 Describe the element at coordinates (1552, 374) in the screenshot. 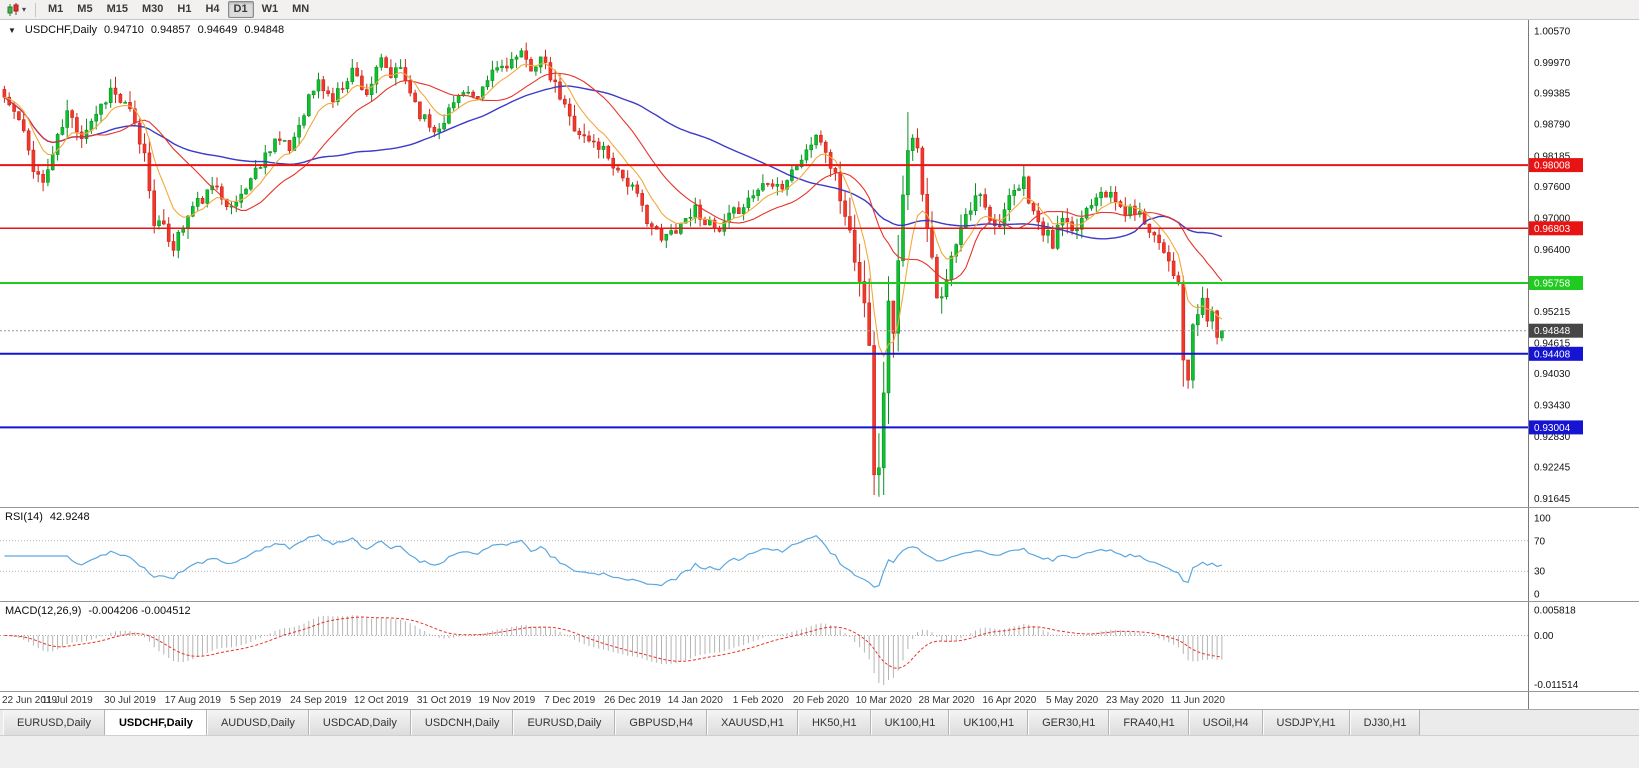

I see `svg-text: 0.94030` at that location.